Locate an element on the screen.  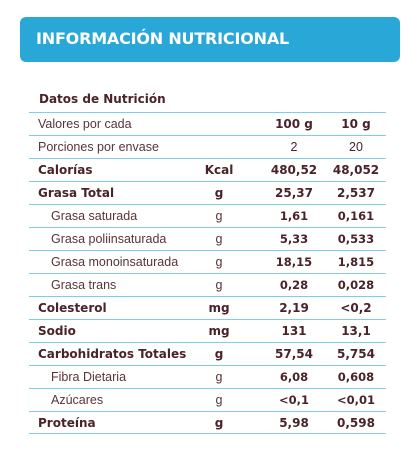
row-value-10g: 0,533 is located at coordinates (356, 239).